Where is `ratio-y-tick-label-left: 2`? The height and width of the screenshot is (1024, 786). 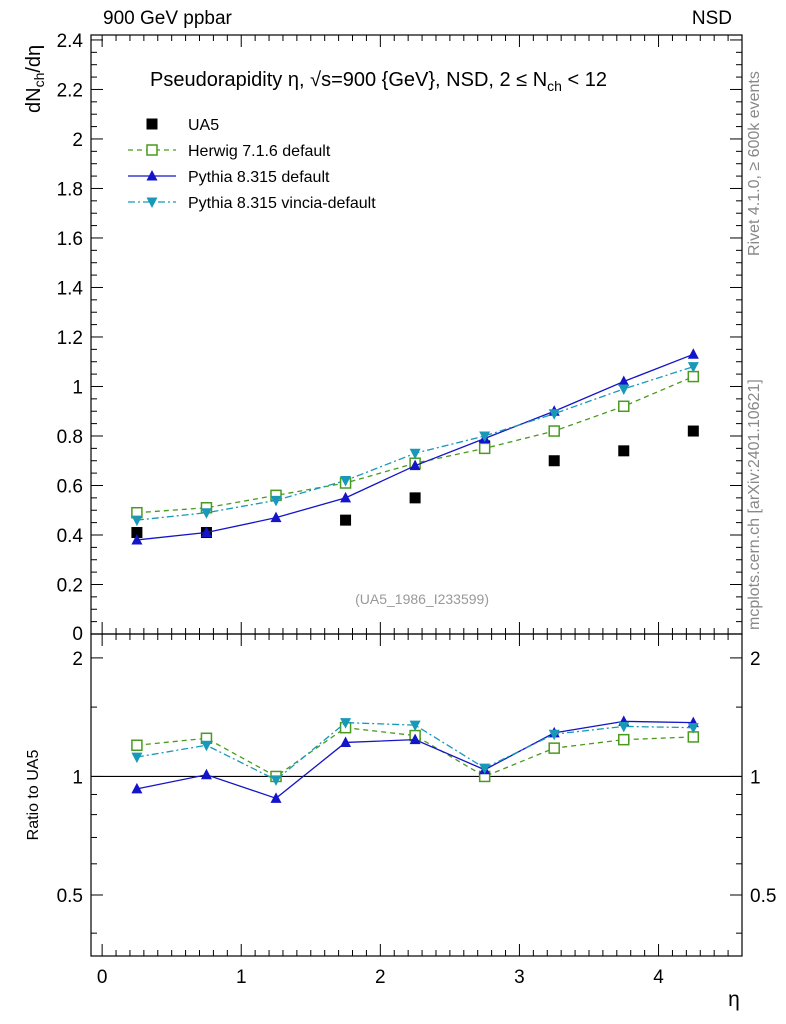 ratio-y-tick-label-left: 2 is located at coordinates (77, 659).